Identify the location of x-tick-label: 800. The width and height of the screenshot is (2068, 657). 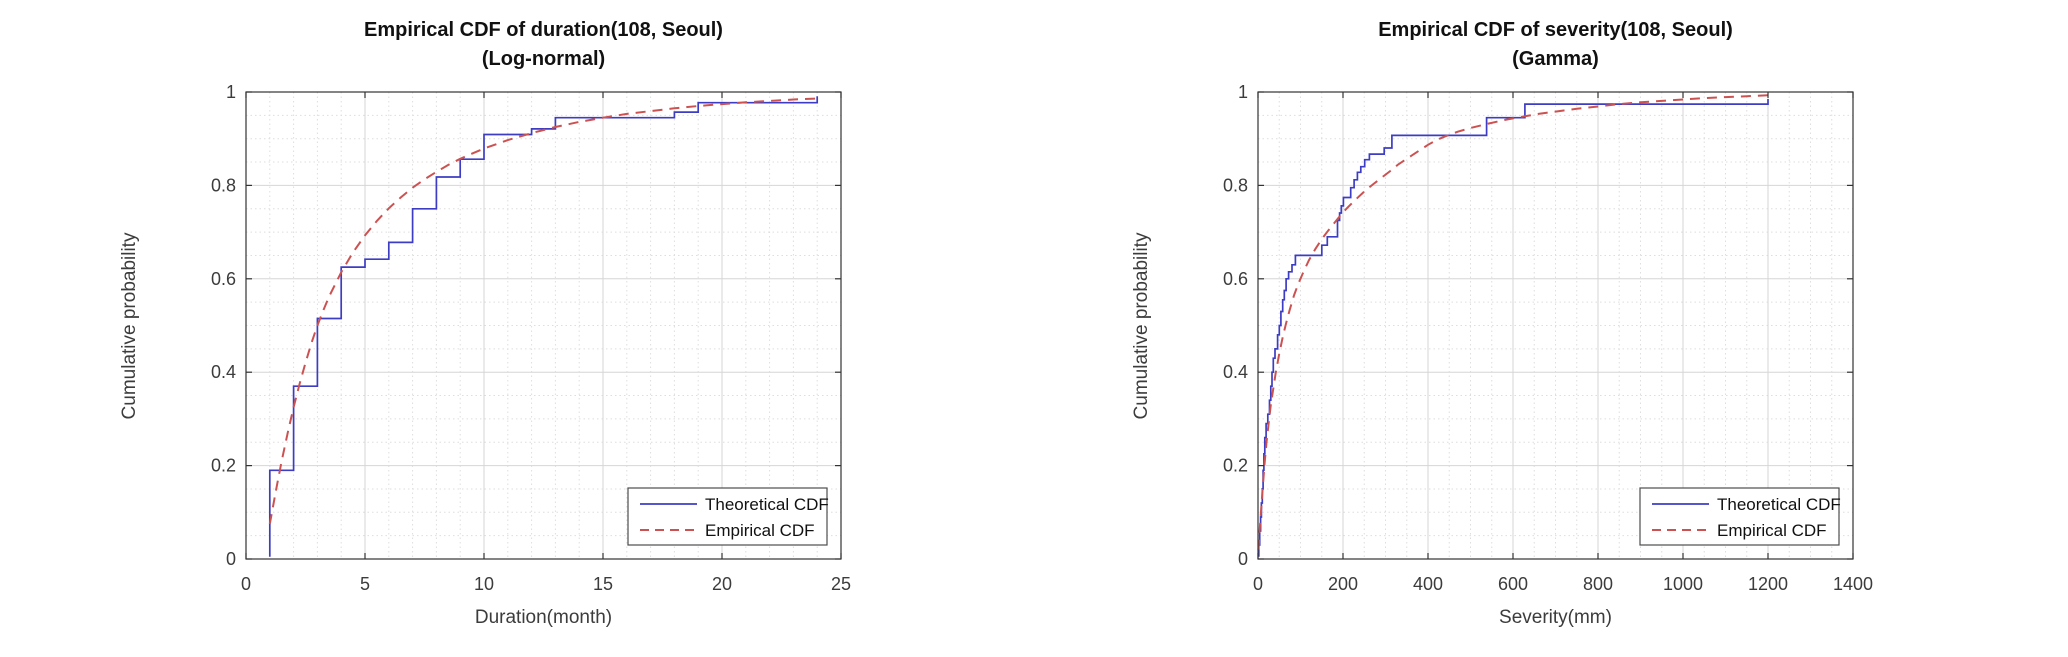
(1598, 584).